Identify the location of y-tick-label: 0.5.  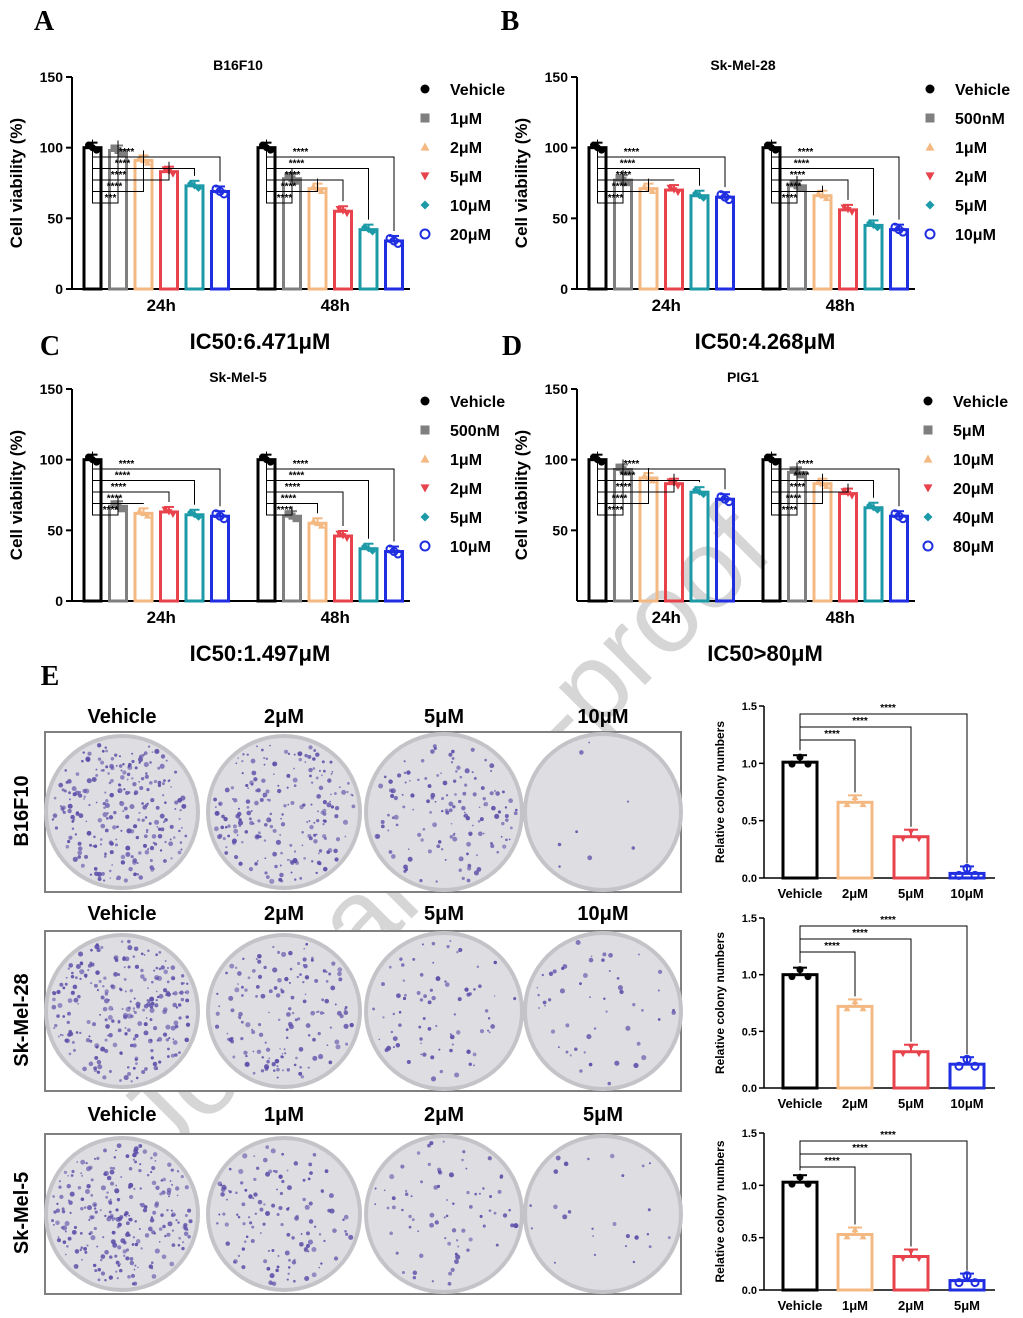
(749, 1239).